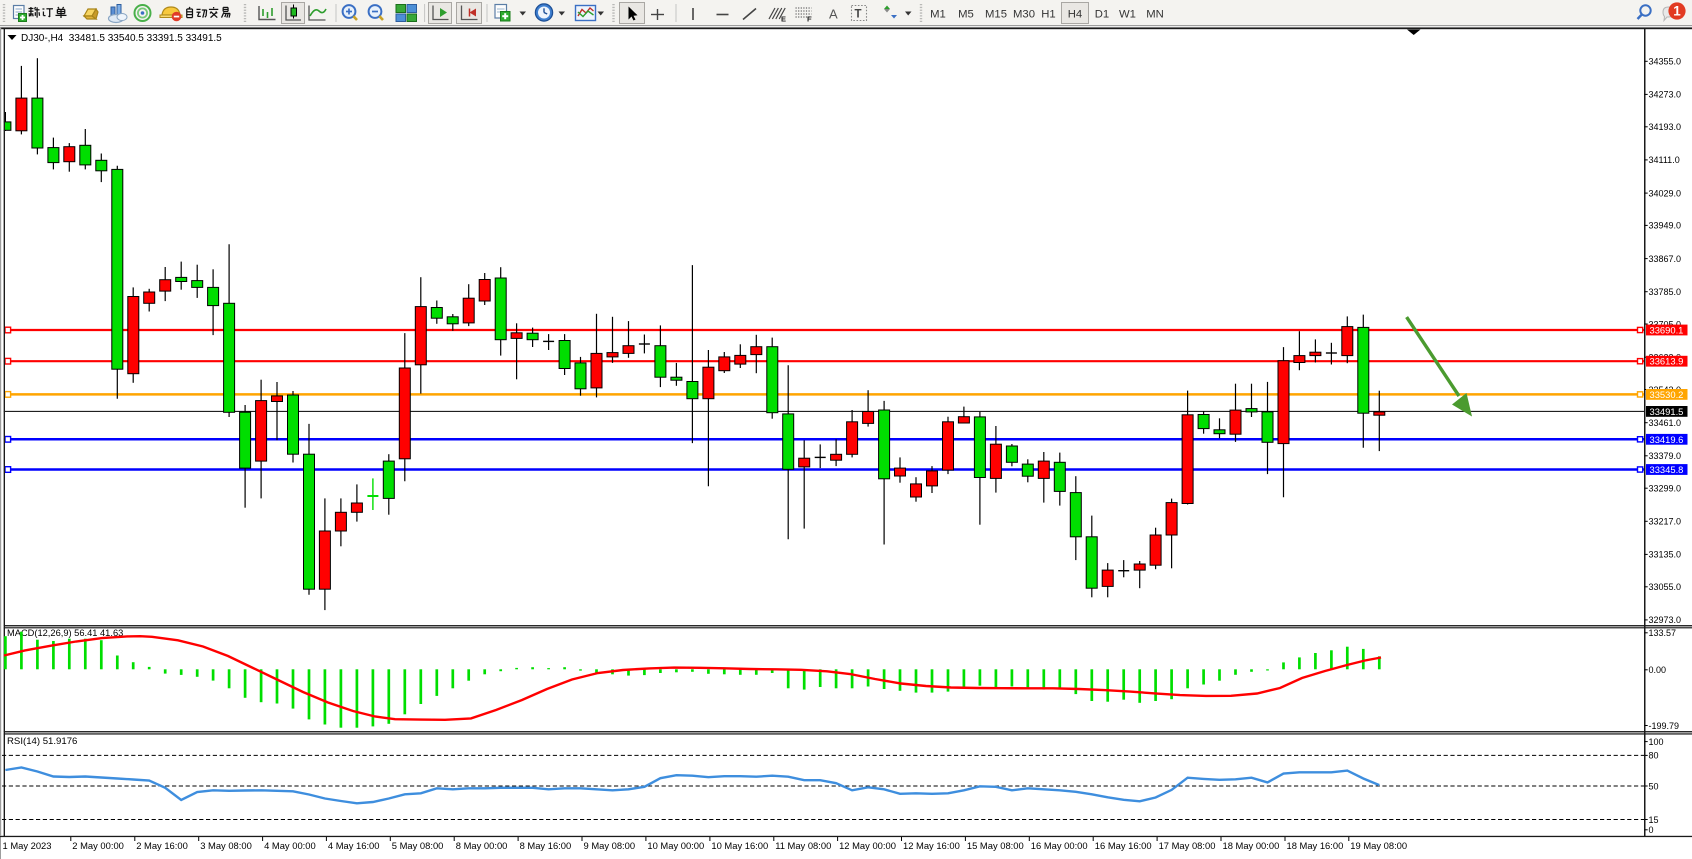 The width and height of the screenshot is (1692, 859). What do you see at coordinates (938, 15) in the screenshot?
I see `svg-text: M1` at bounding box center [938, 15].